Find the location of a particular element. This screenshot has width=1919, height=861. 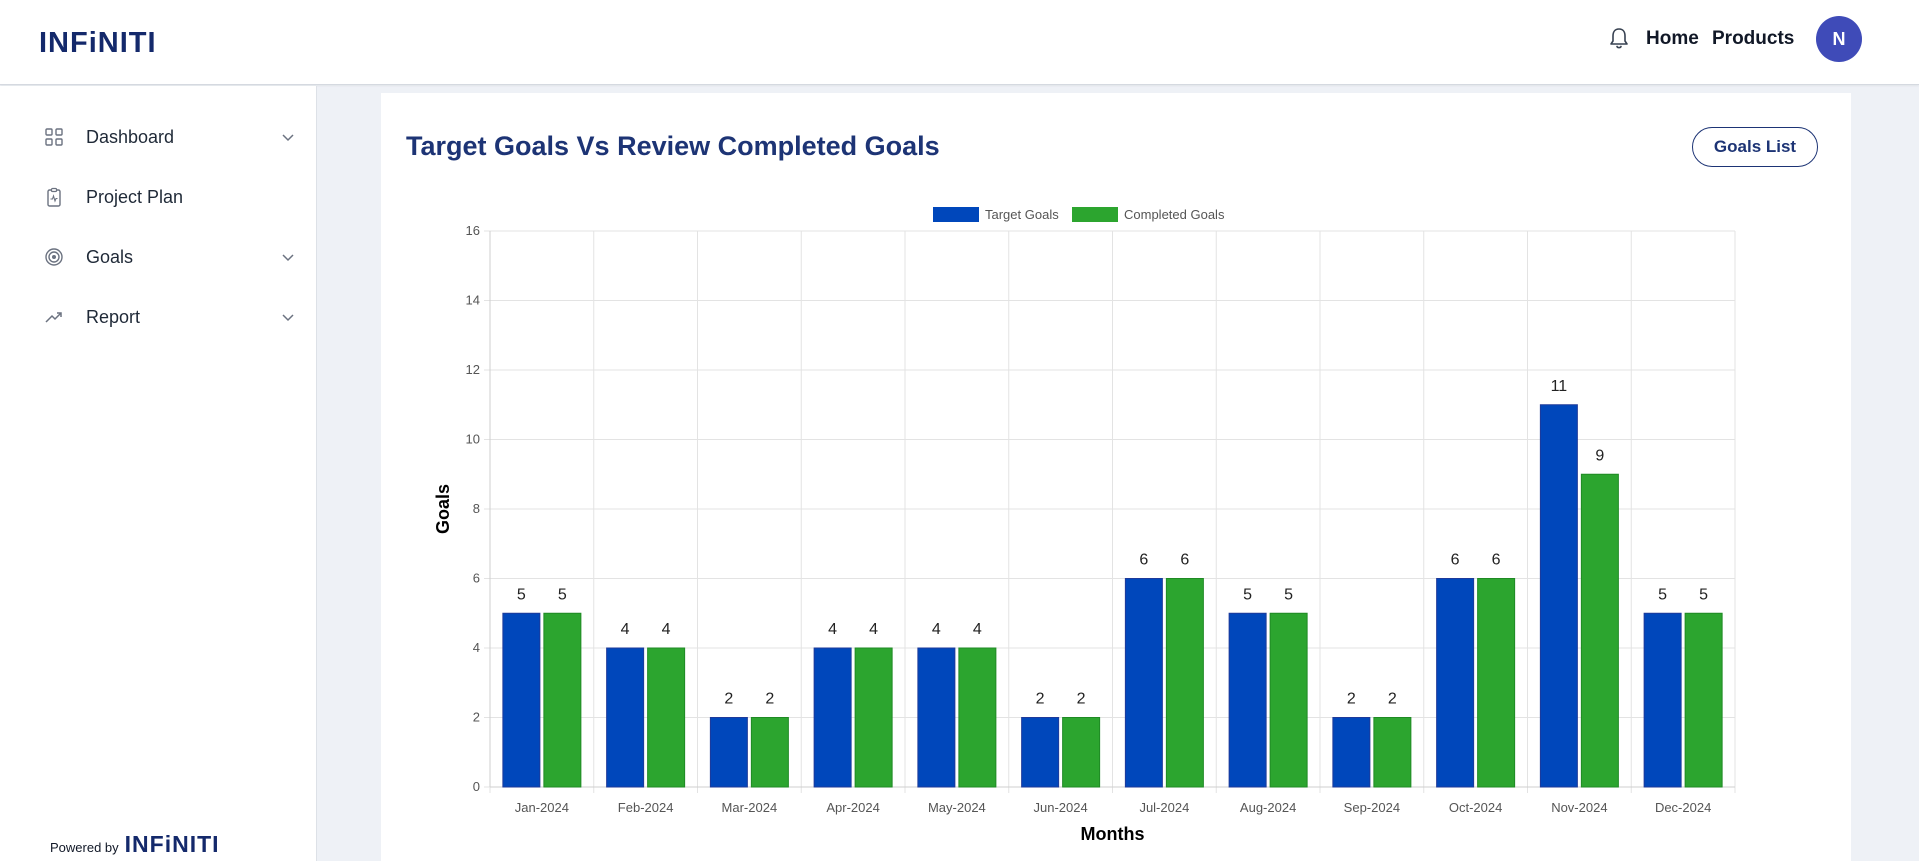

x-tick-label: Nov-2024 is located at coordinates (1579, 807).